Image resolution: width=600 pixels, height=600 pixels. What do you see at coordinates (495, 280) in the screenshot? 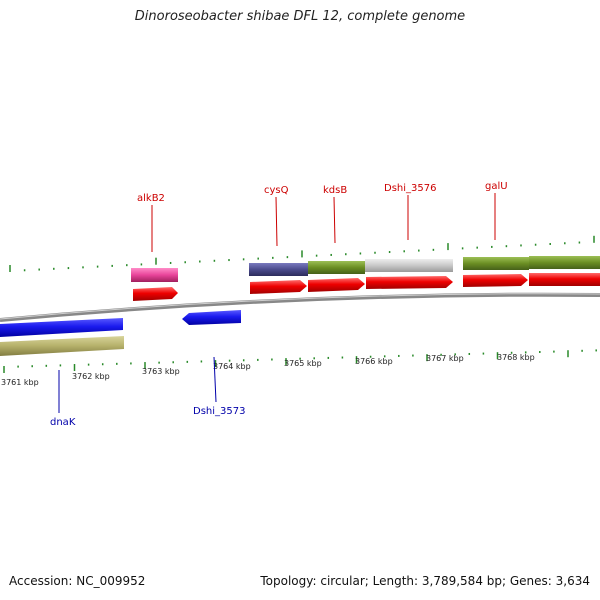
I see `gene-arrow-galU` at bounding box center [495, 280].